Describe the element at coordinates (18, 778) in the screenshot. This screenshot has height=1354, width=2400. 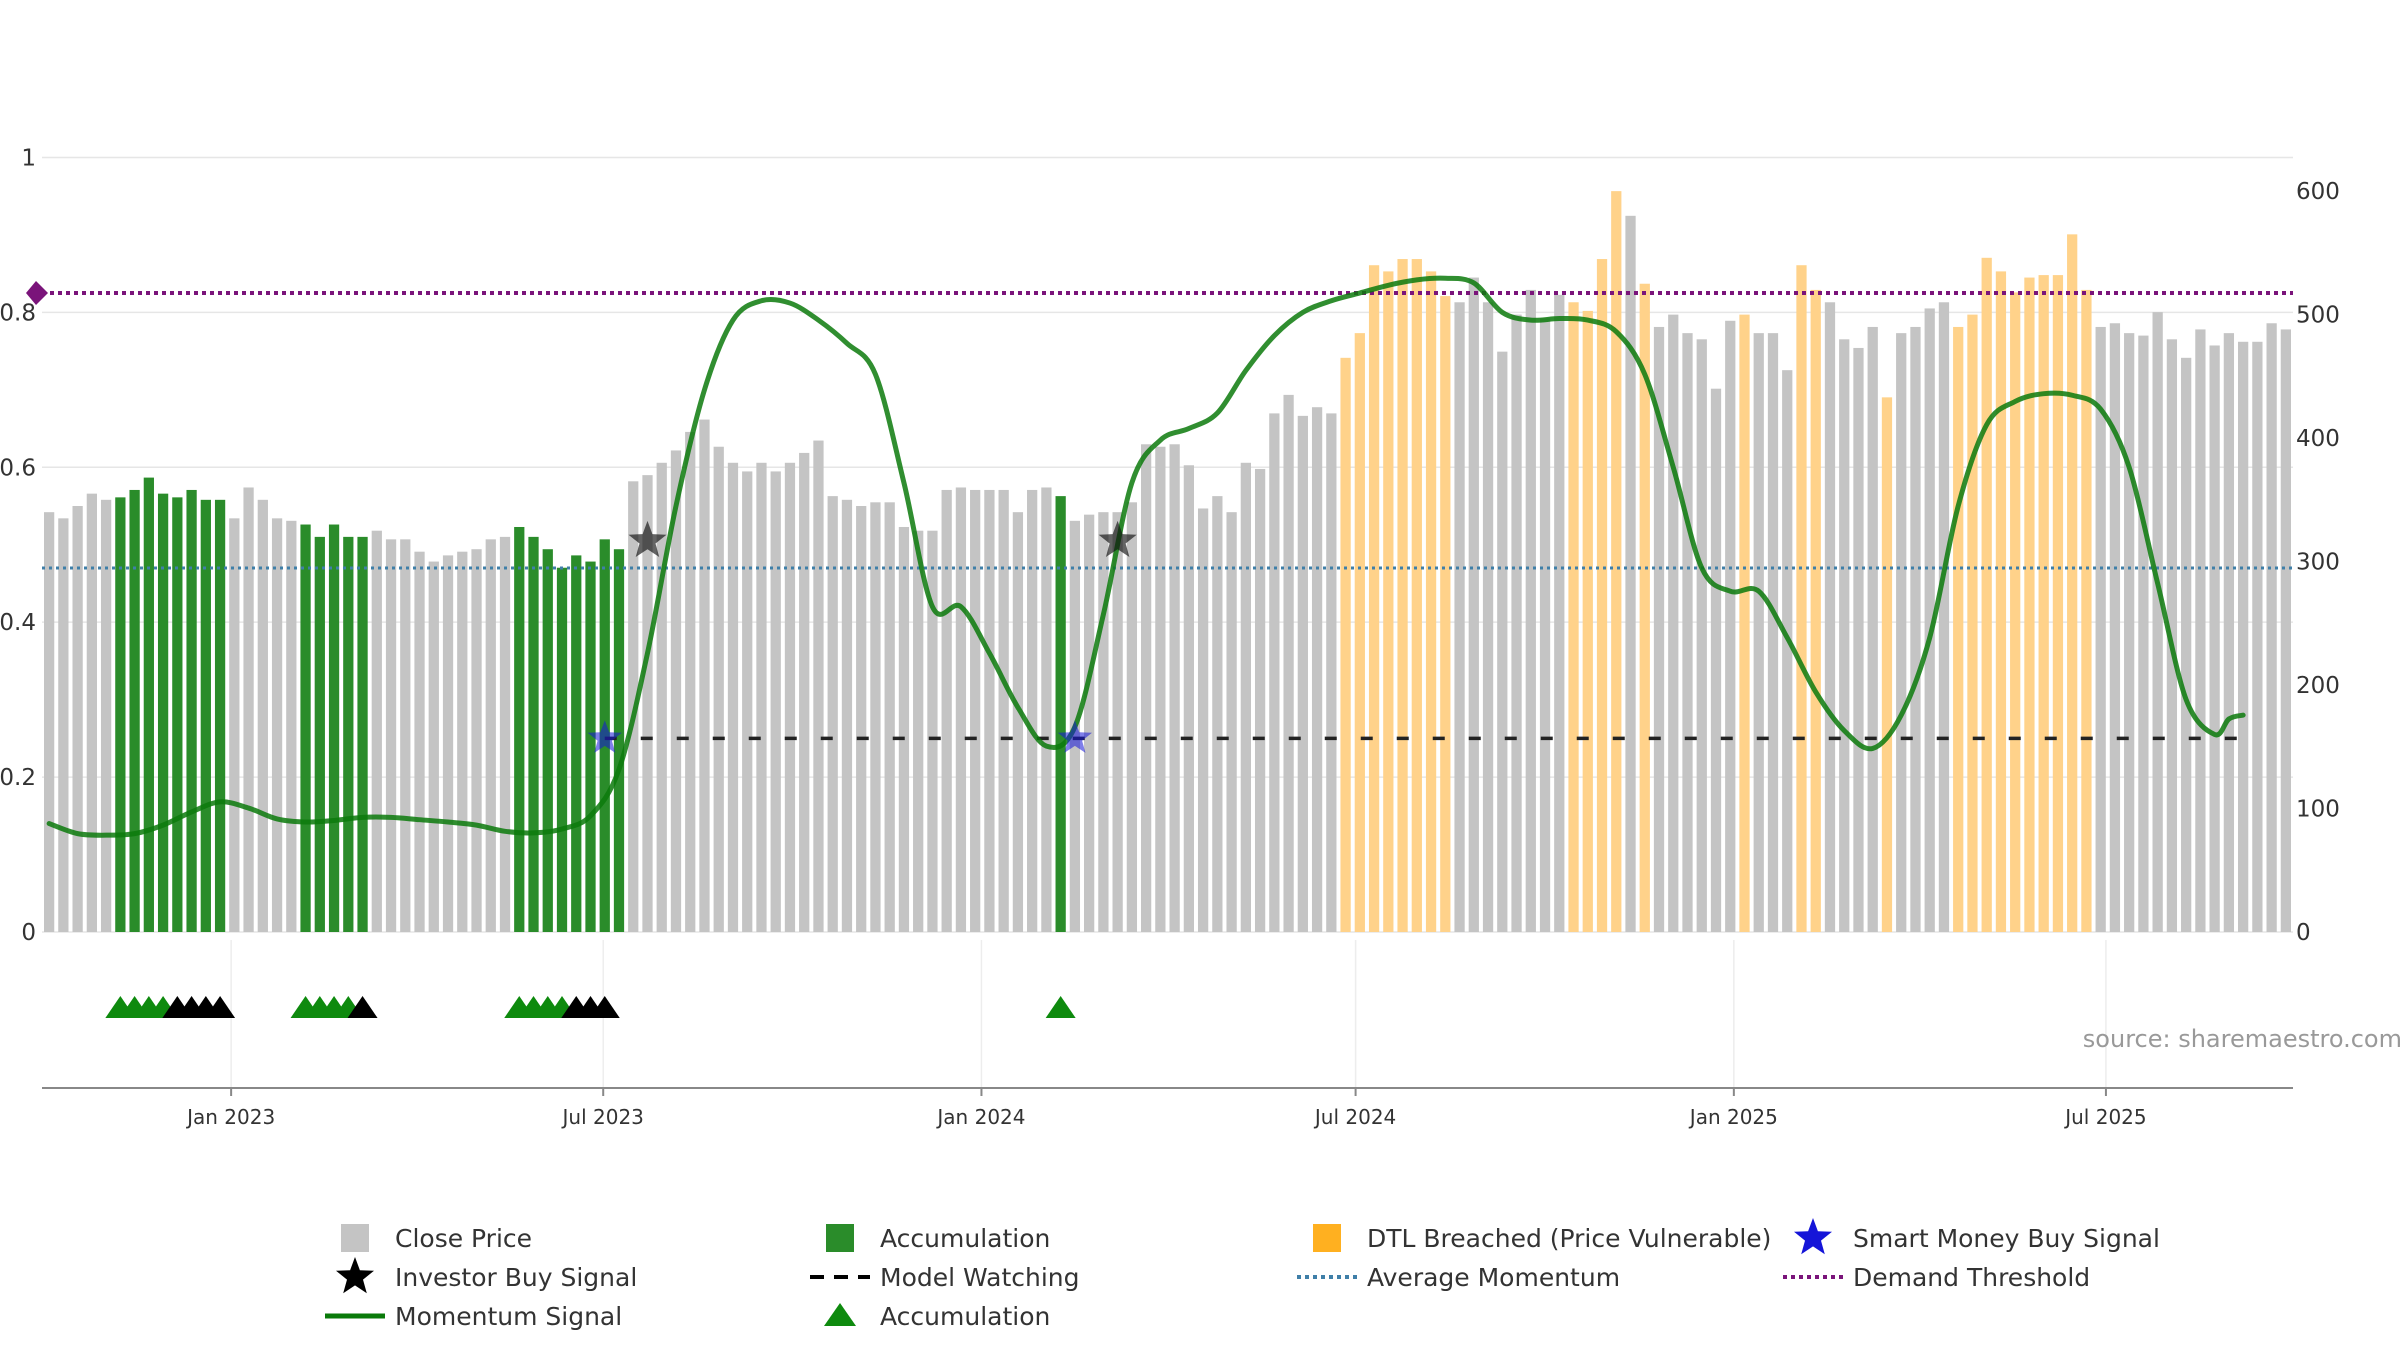
I see `left-axis-tick-label: 0.2` at that location.